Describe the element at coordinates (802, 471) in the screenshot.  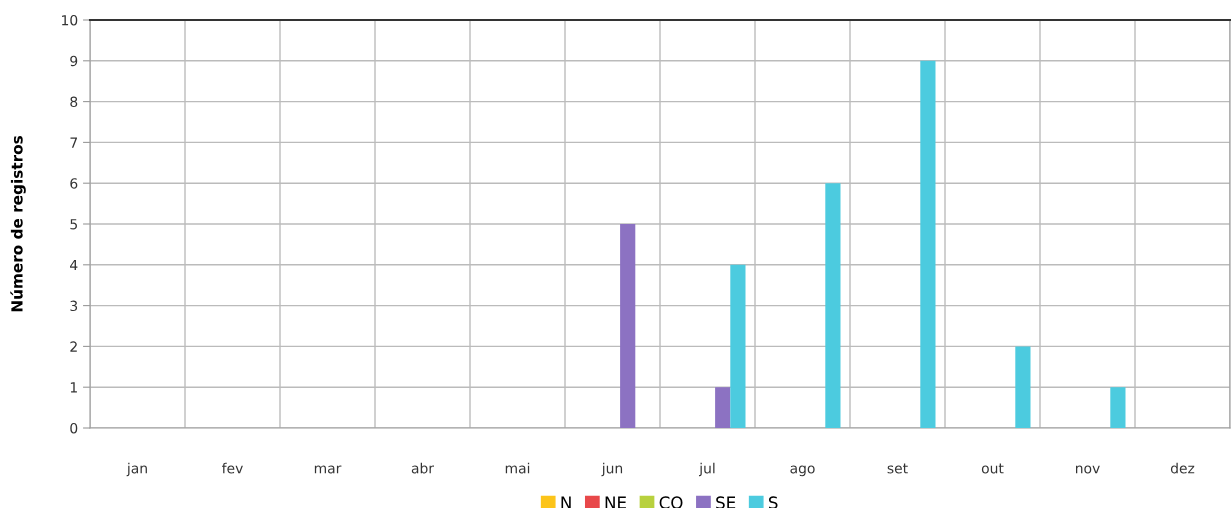
I see `x-tick-label: ago` at that location.